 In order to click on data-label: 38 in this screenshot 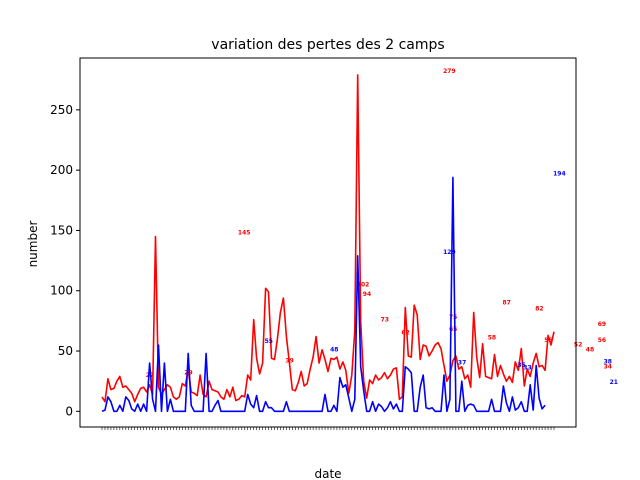, I will do `click(608, 362)`.